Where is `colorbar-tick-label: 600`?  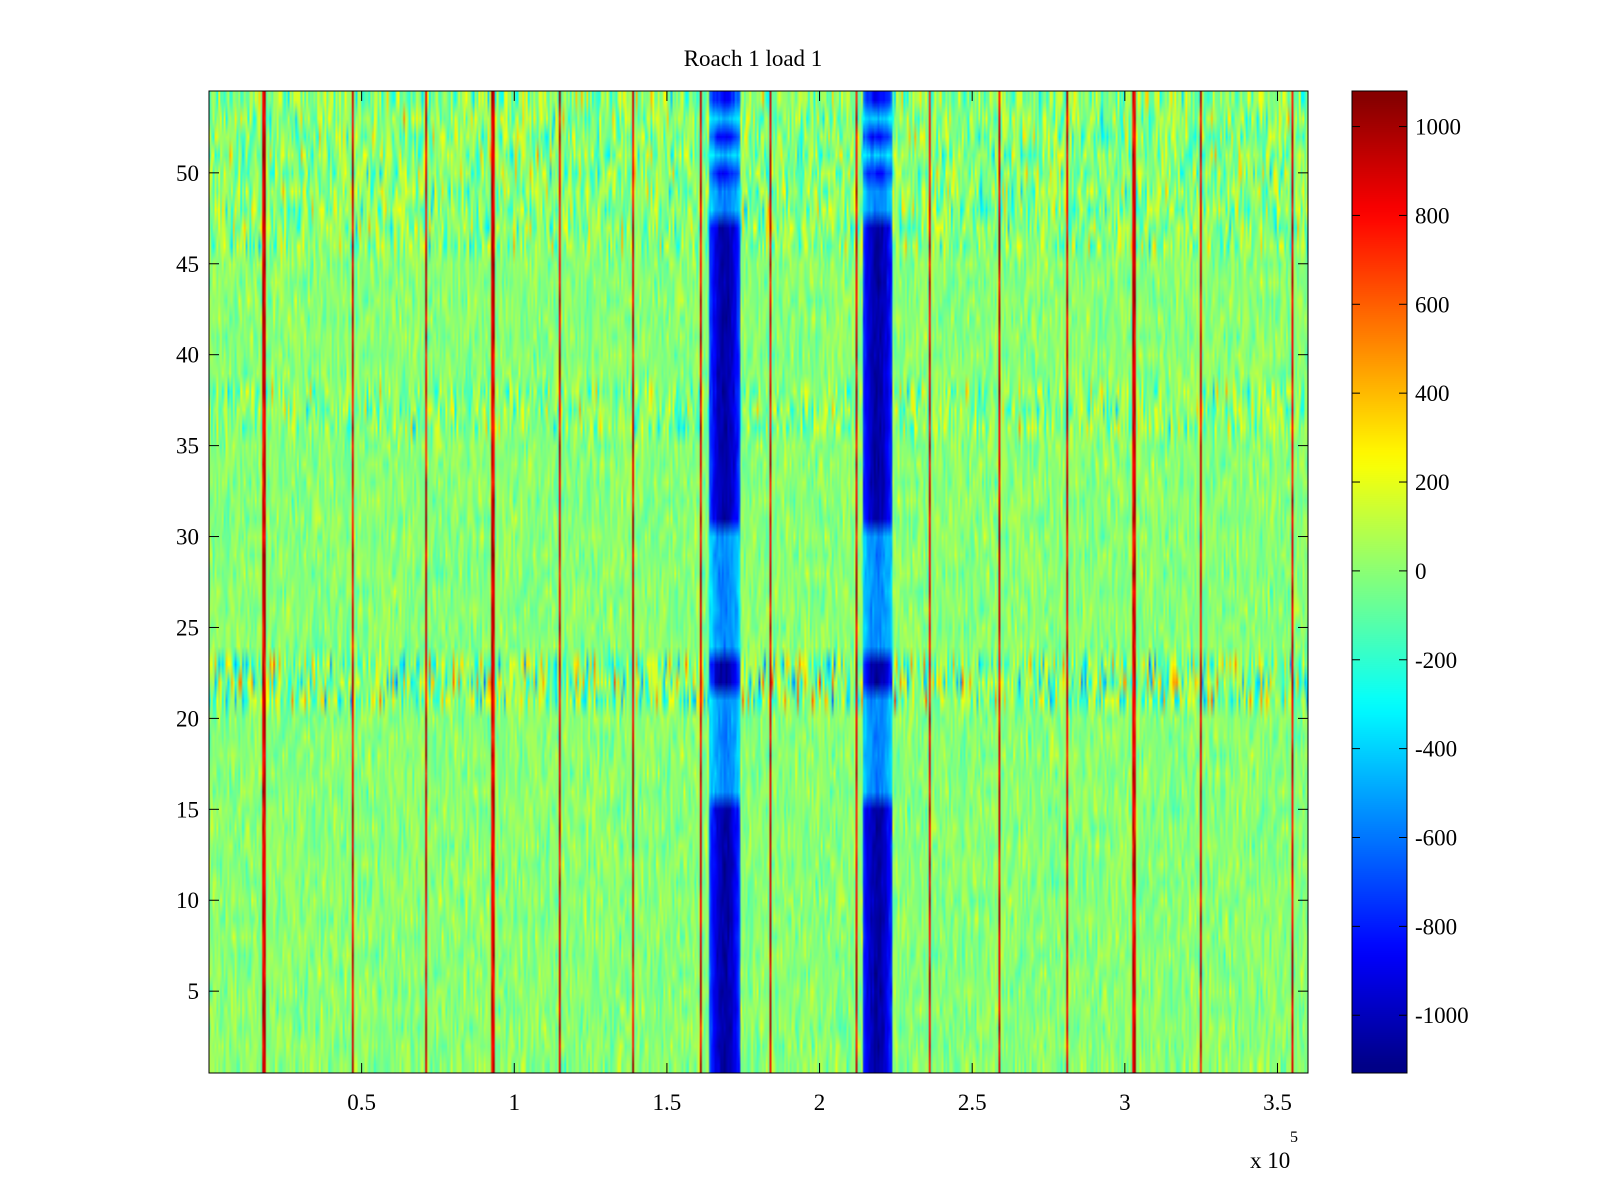 colorbar-tick-label: 600 is located at coordinates (1432, 304).